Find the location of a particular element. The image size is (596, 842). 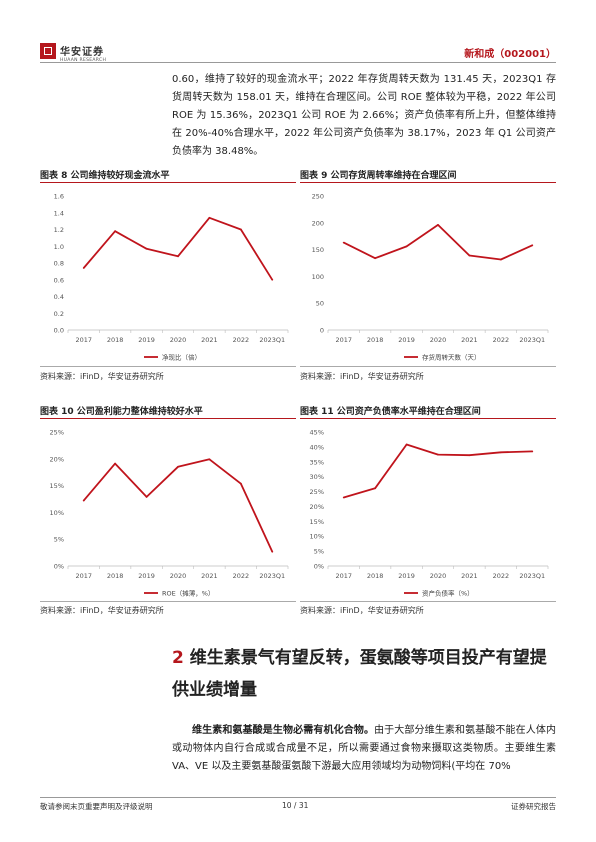

figure-10-title: 图表 10 公司盈利能力整体维持较好水平 is located at coordinates (121, 412).